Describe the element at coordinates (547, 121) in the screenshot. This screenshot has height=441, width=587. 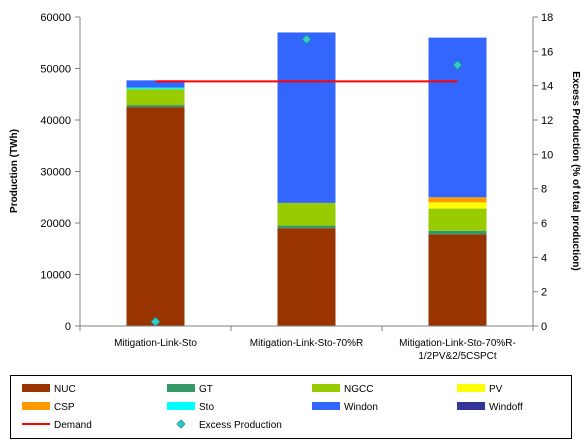
I see `y2-tick-label: 12` at that location.